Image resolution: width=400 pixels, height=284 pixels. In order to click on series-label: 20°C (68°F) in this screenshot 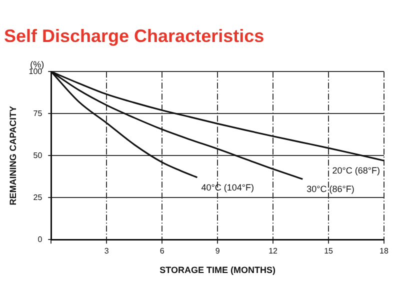, I will do `click(356, 171)`.